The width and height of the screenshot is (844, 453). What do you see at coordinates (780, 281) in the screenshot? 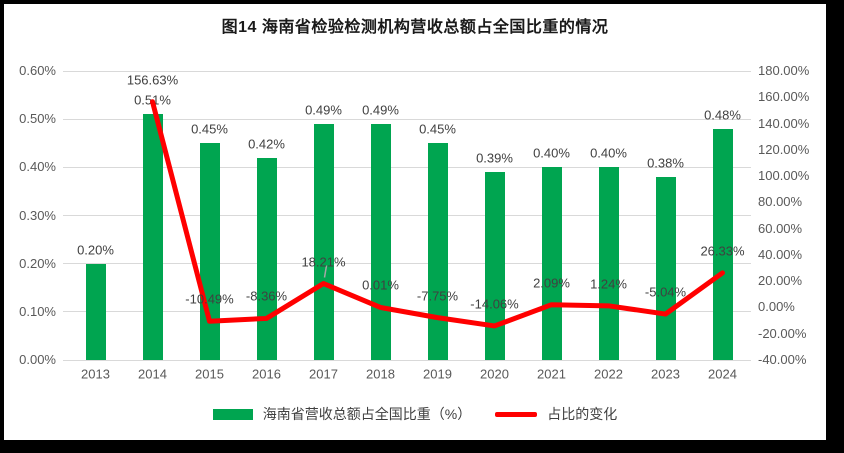
I see `y-axis-right-tick-label: 20.00%` at bounding box center [780, 281].